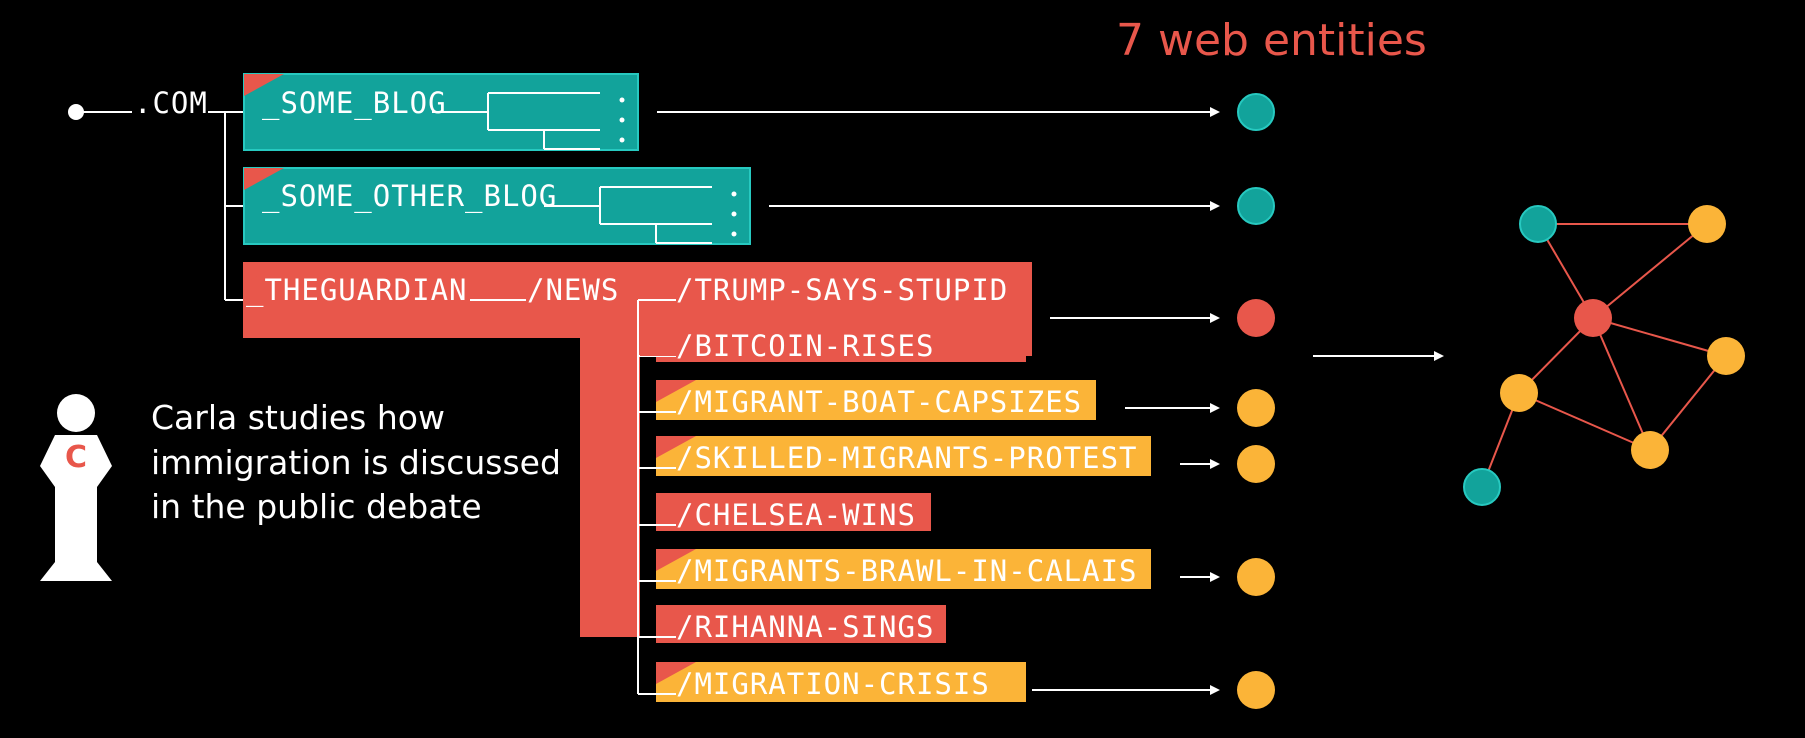 The image size is (1805, 738). I want to click on entity-network, so click(1604, 355).